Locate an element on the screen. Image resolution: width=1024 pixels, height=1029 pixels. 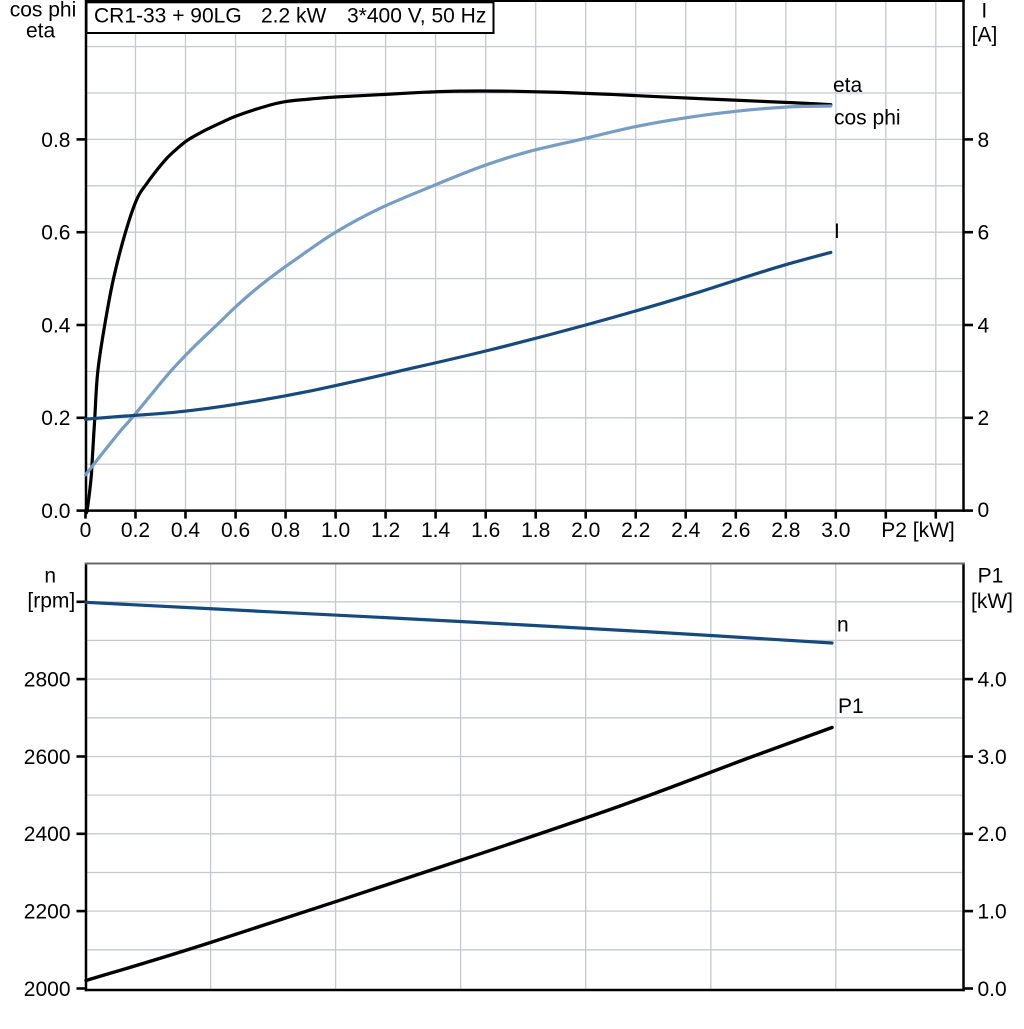
svg-text: 2.8 is located at coordinates (785, 530).